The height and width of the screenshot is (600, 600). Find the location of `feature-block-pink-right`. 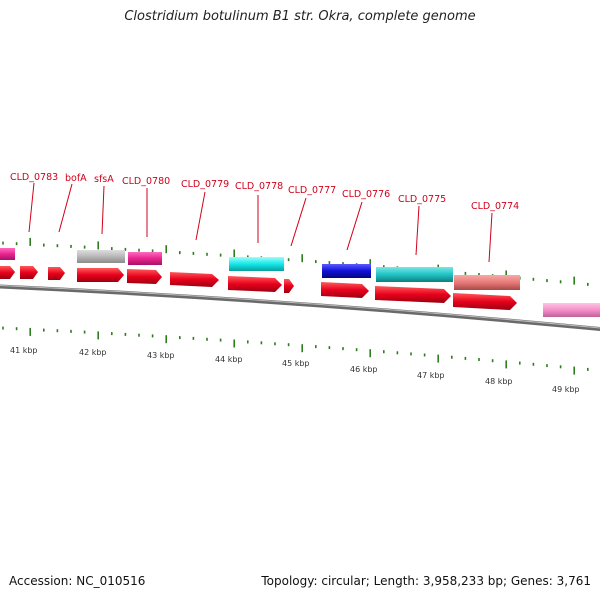

feature-block-pink-right is located at coordinates (571, 310).